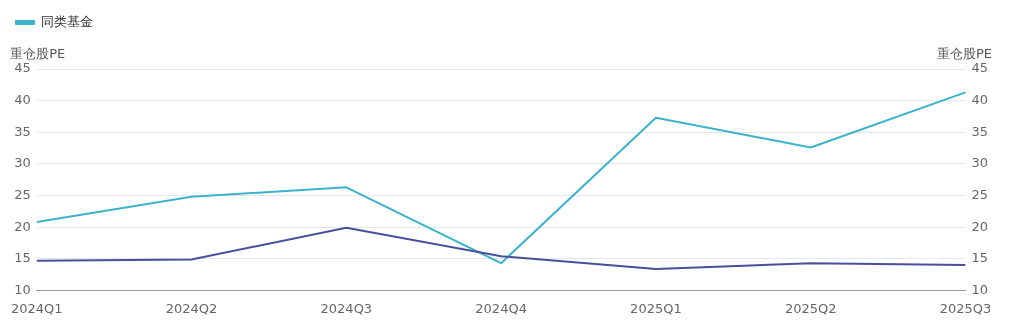 The height and width of the screenshot is (328, 1024). I want to click on y2-tick-label: 20, so click(979, 226).